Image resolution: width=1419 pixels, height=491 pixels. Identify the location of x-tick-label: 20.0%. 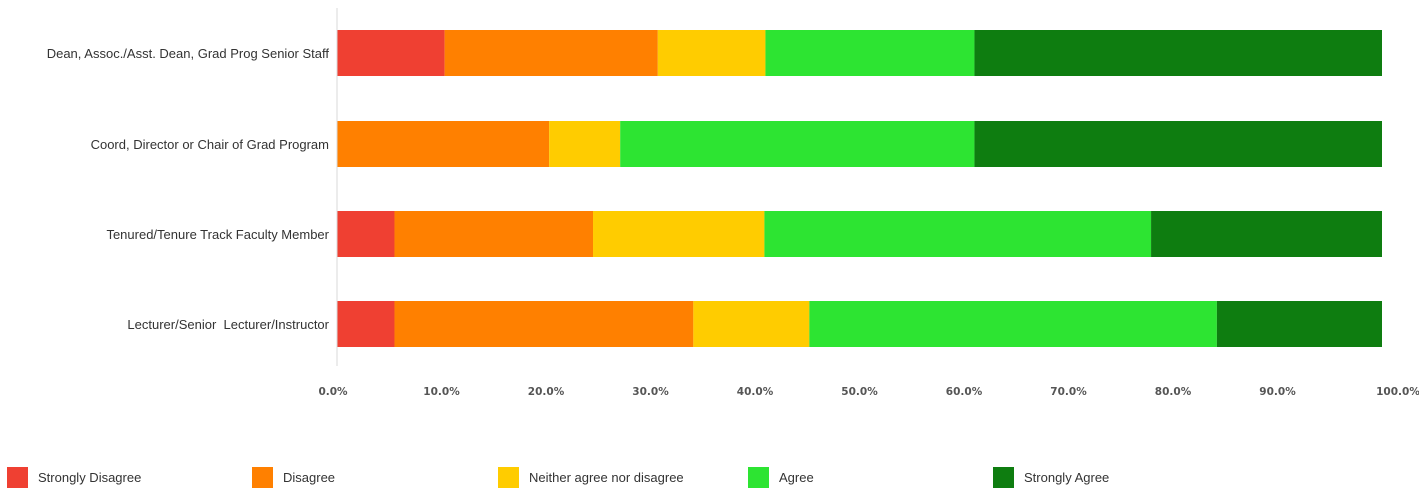
(546, 392).